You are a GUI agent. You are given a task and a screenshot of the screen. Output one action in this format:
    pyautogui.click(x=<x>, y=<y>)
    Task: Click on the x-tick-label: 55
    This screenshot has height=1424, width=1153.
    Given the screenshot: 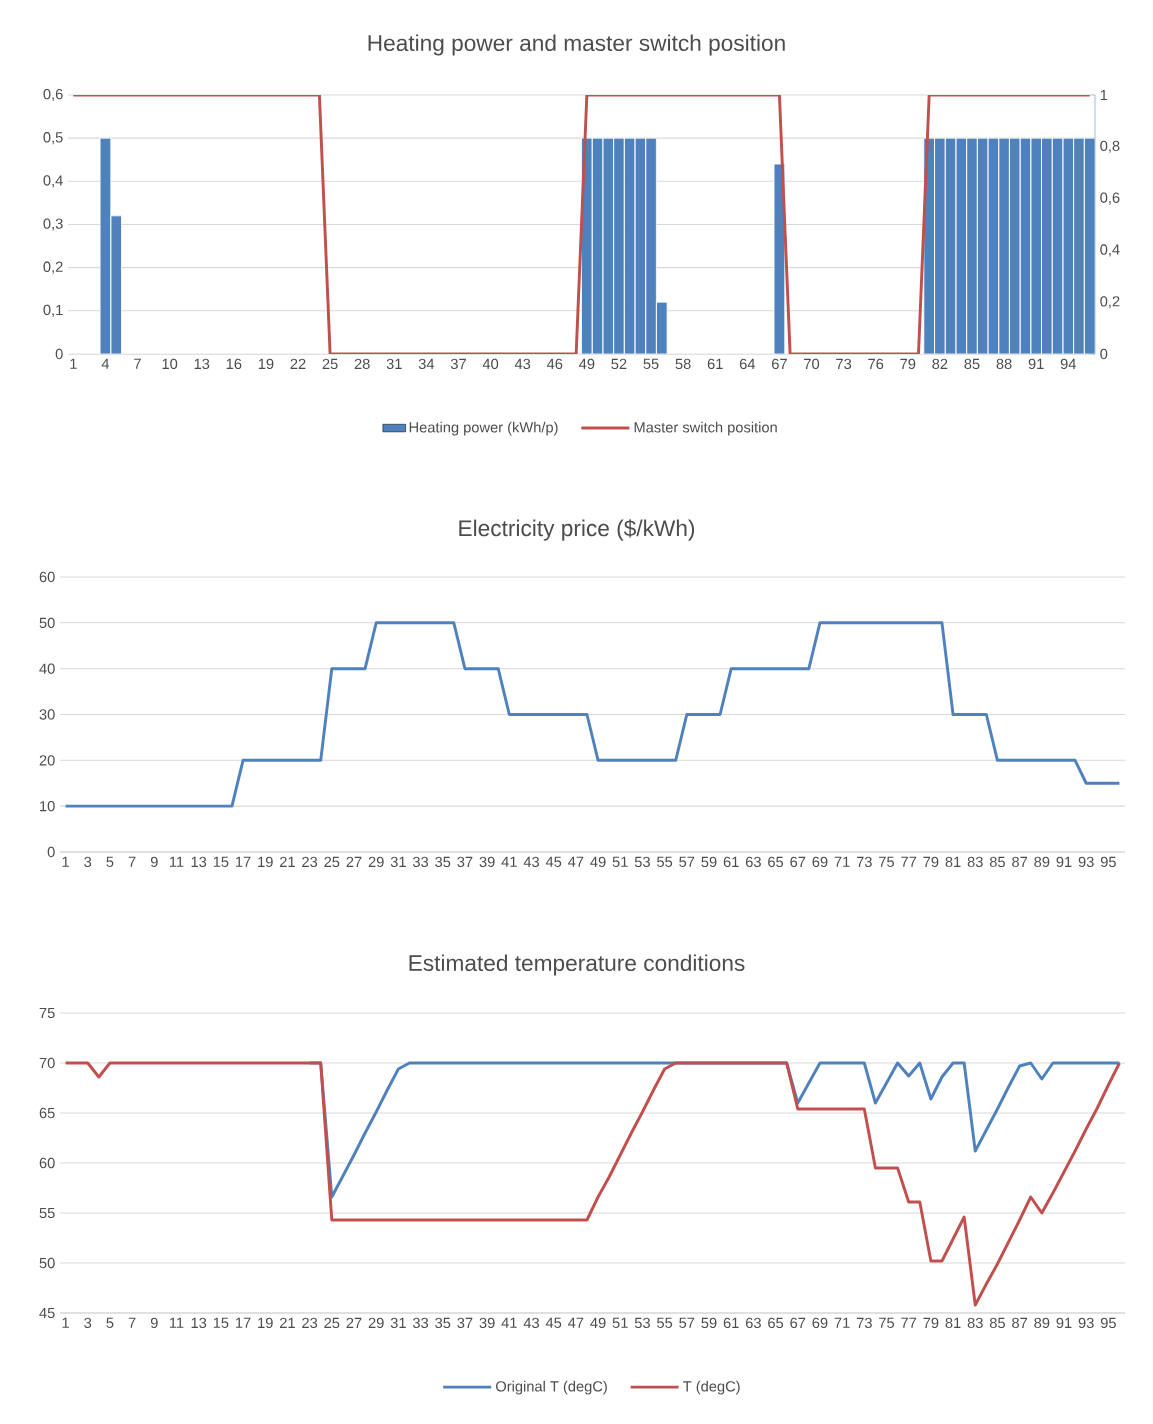 What is the action you would take?
    pyautogui.click(x=651, y=363)
    